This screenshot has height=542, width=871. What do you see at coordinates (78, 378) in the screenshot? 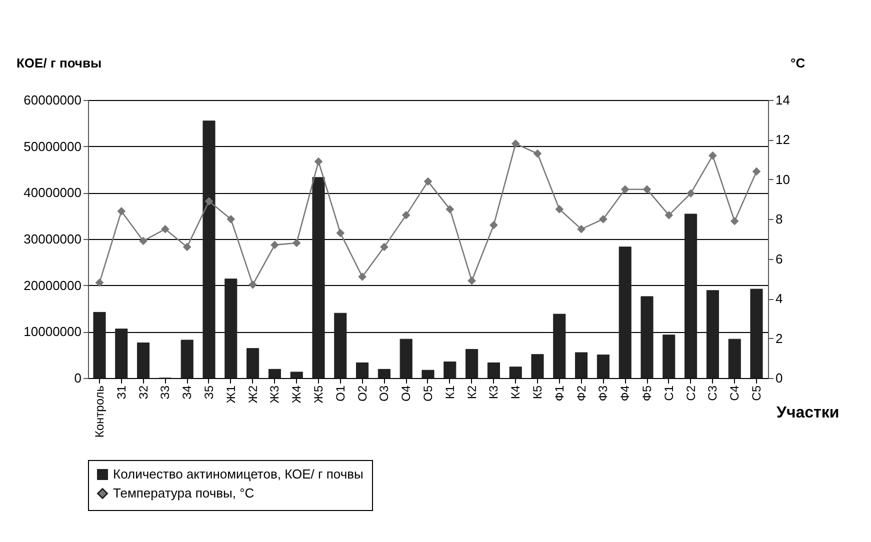
I see `y-tick-label: 0` at bounding box center [78, 378].